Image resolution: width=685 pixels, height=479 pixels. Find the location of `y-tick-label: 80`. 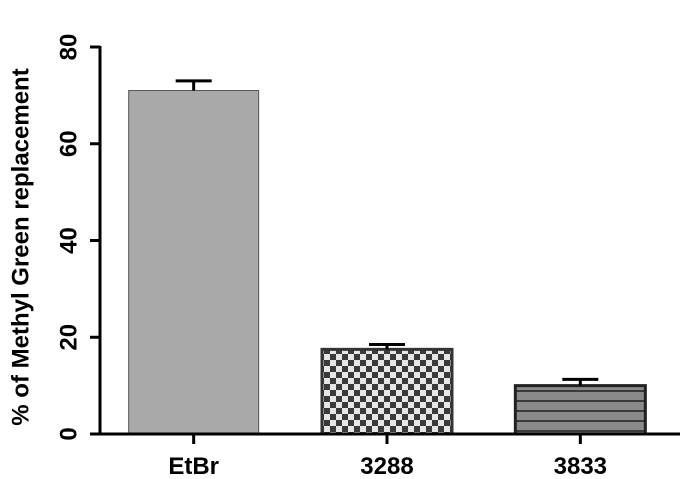

y-tick-label: 80 is located at coordinates (68, 47).